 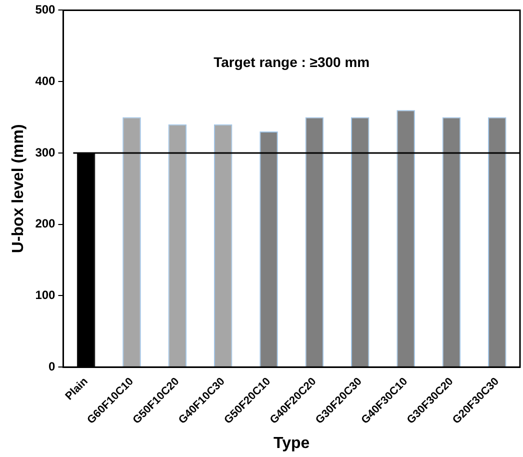 I want to click on annotation: Target range : ≥300 mm, so click(x=292, y=62).